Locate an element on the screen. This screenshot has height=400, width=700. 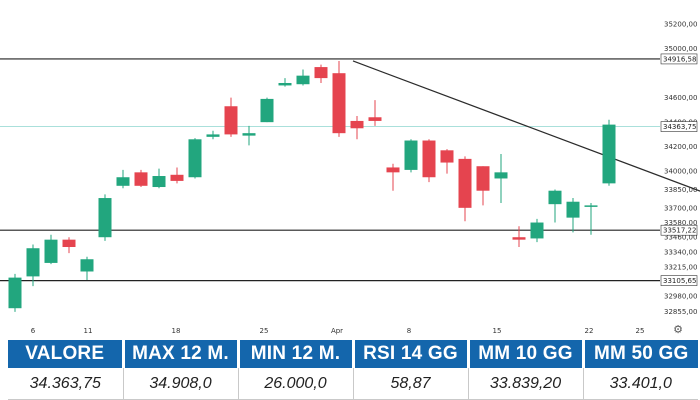
stat-value-valore: 34.363,75 is located at coordinates (66, 384).